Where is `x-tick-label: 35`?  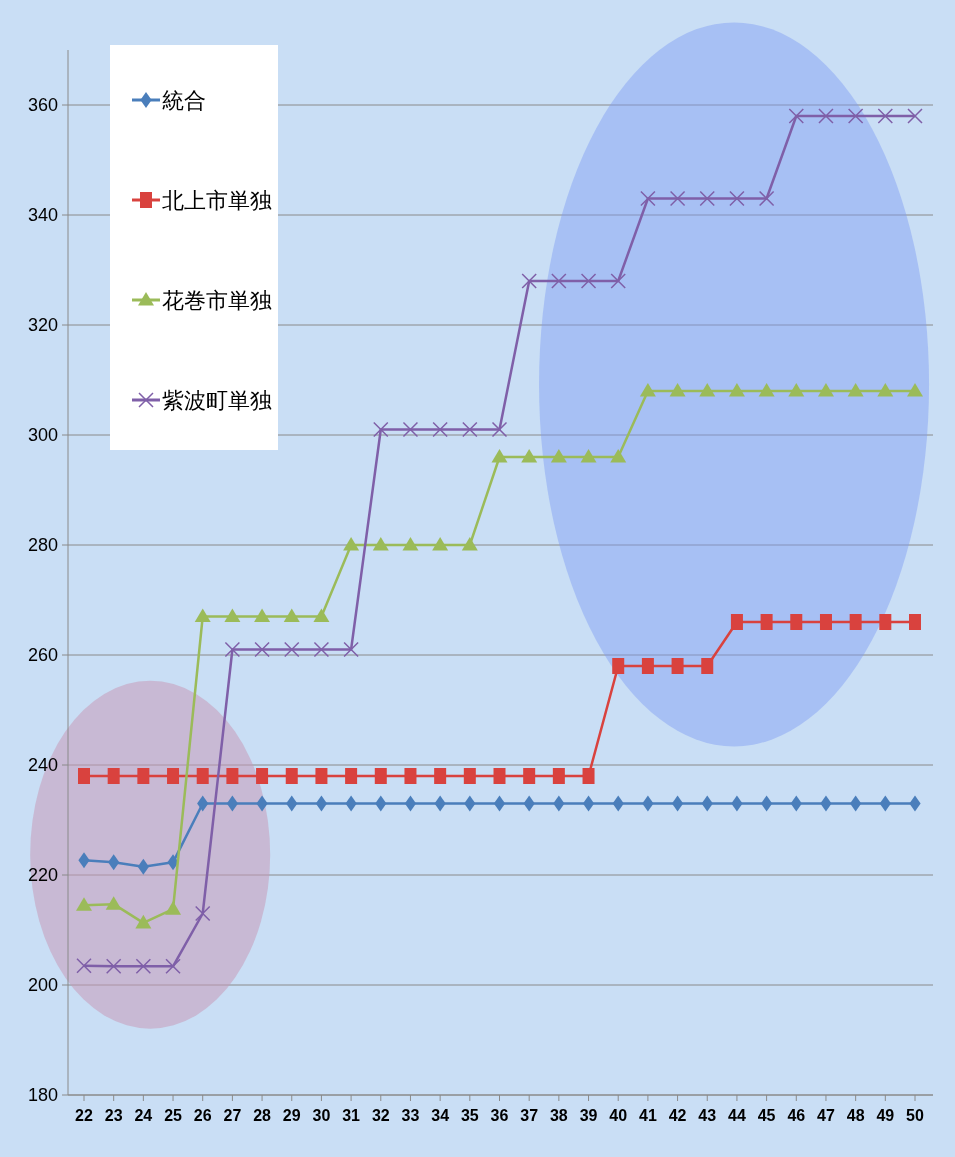 x-tick-label: 35 is located at coordinates (469, 1115).